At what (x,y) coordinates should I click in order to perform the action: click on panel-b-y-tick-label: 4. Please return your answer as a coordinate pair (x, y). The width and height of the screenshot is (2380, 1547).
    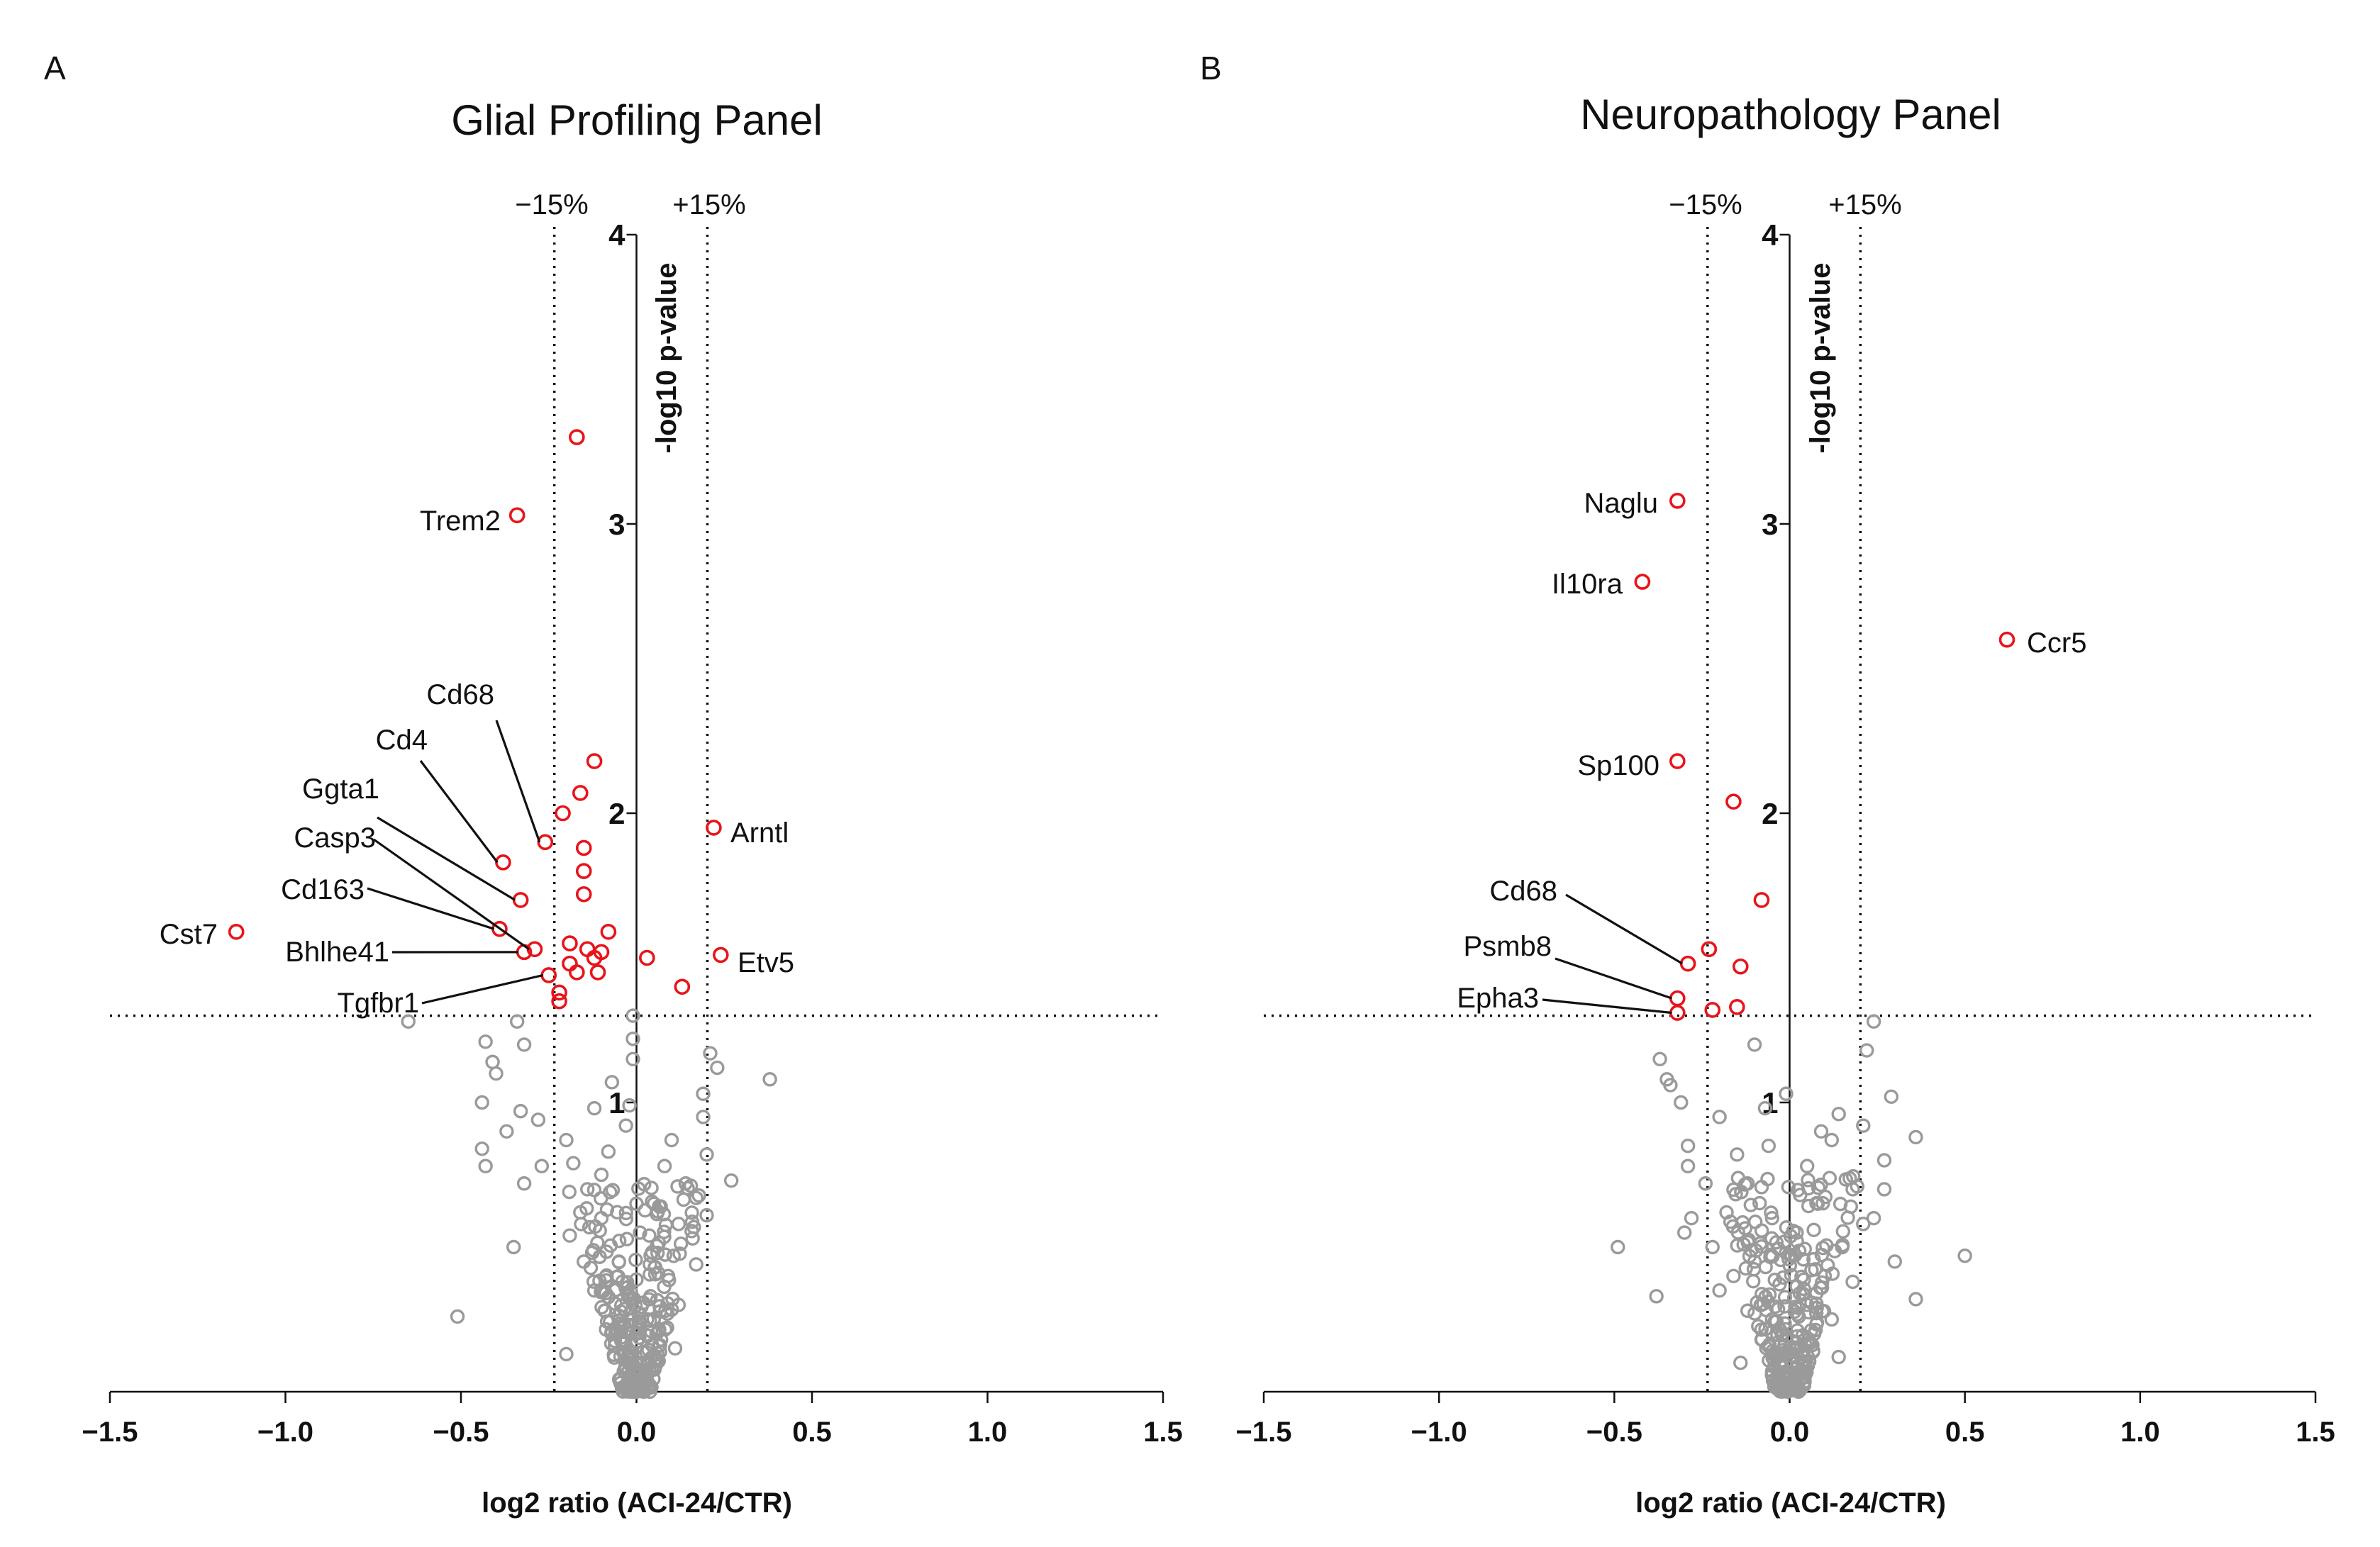
    Looking at the image, I should click on (1771, 235).